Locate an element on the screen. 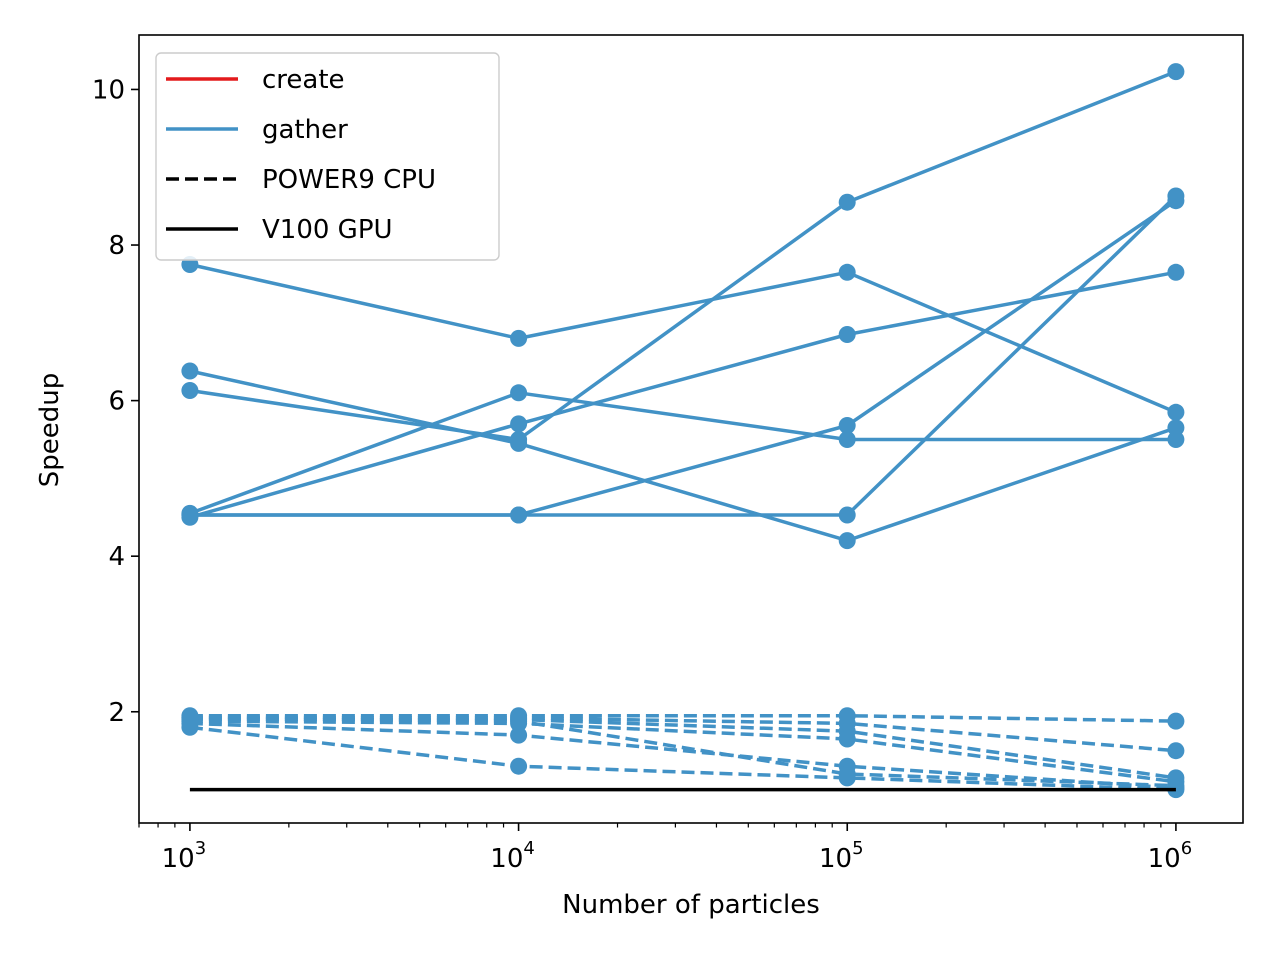  legend: create gather POWER9 CPU V100 GPU is located at coordinates (327, 156).